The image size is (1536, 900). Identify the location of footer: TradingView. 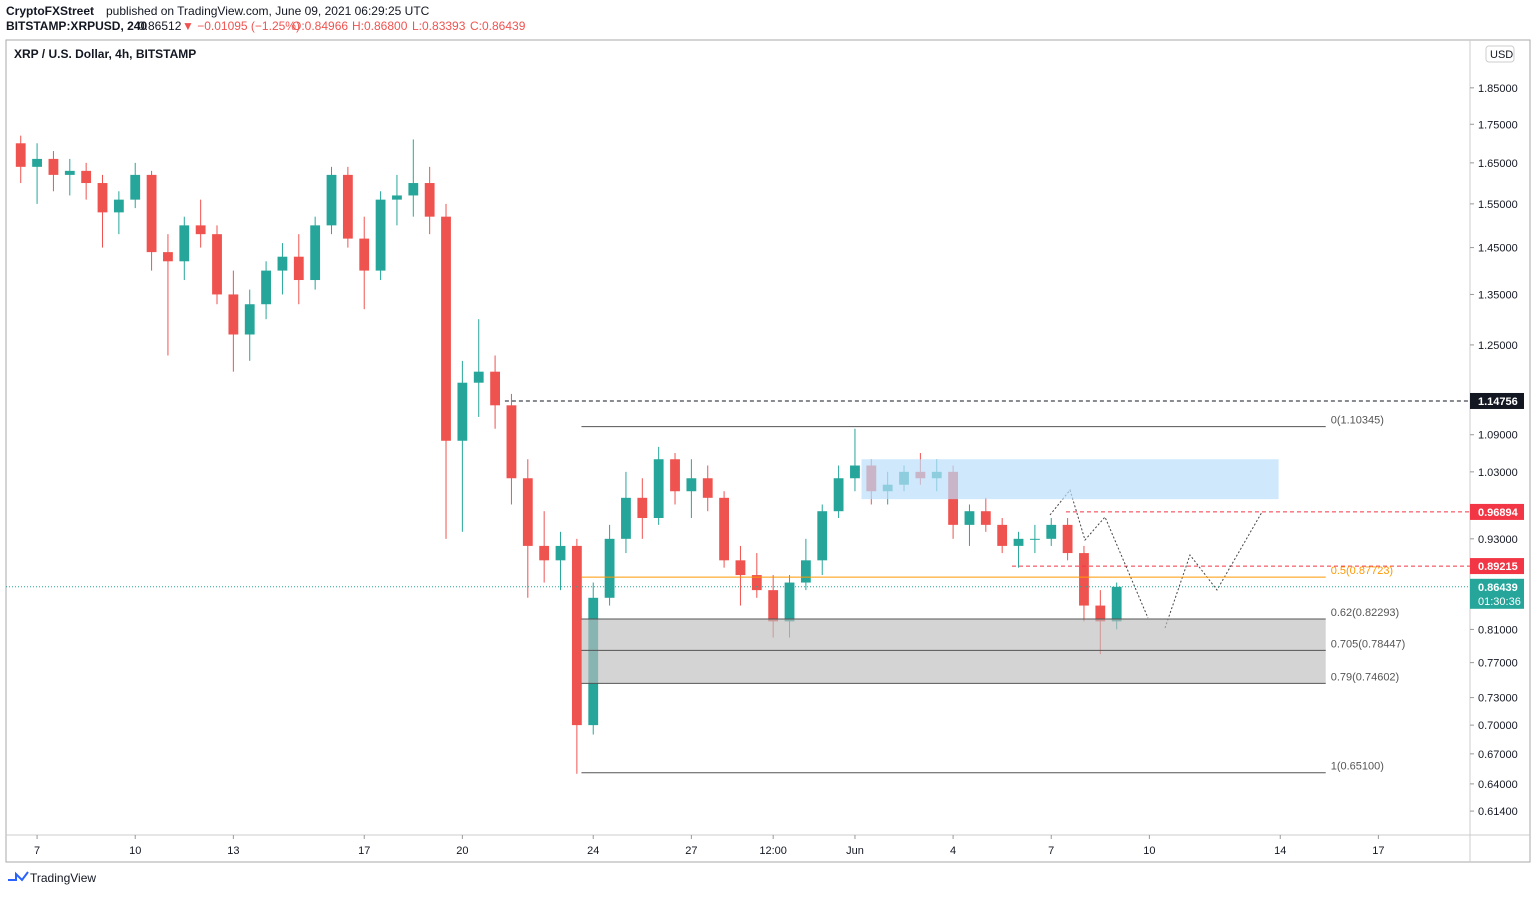
(63, 878).